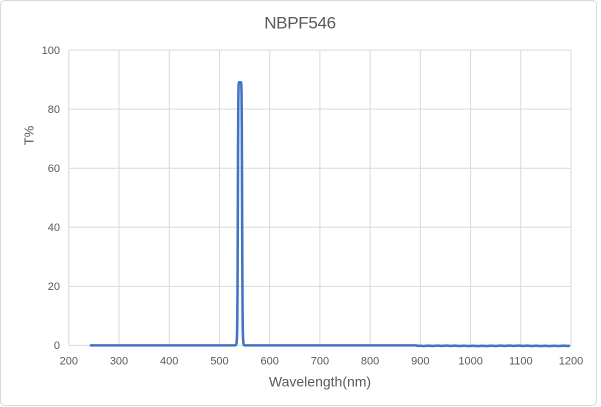 The width and height of the screenshot is (601, 407). I want to click on svg-text: 1100, so click(521, 362).